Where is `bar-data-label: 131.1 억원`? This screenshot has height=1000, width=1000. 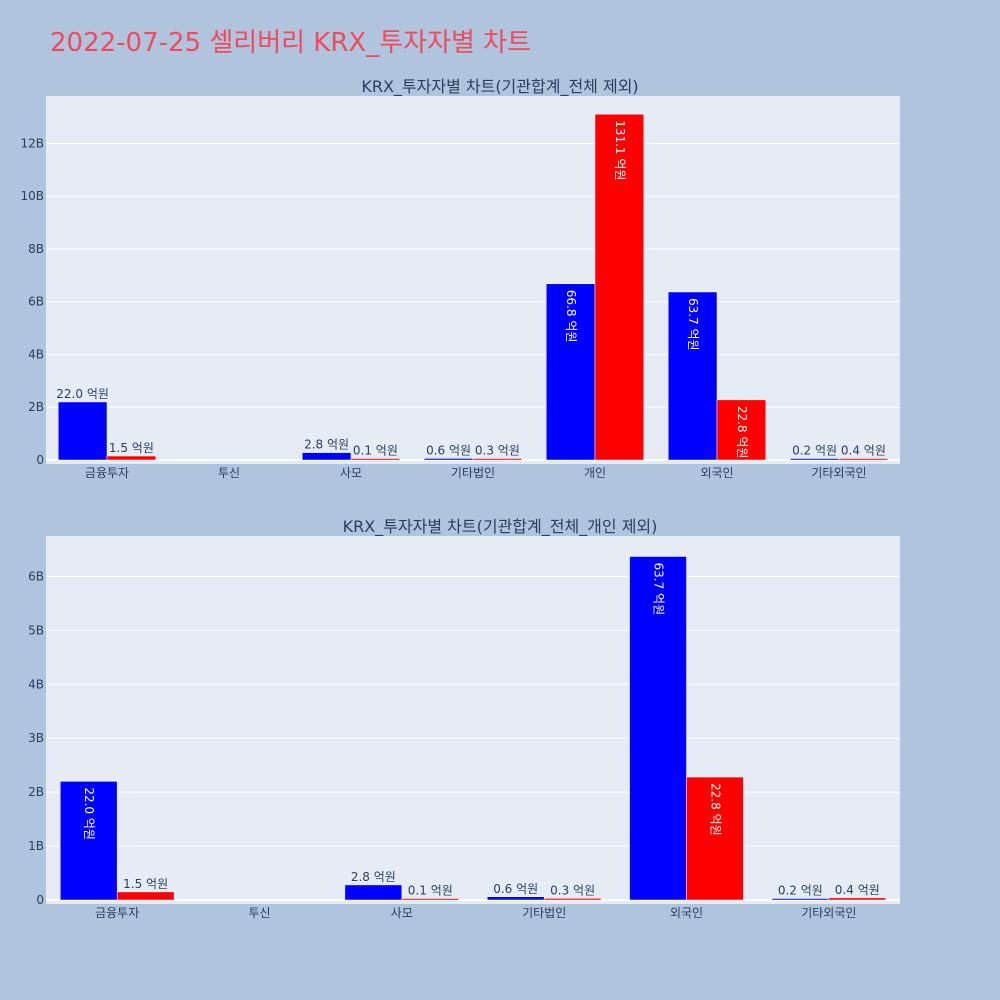
bar-data-label: 131.1 억원 is located at coordinates (620, 150).